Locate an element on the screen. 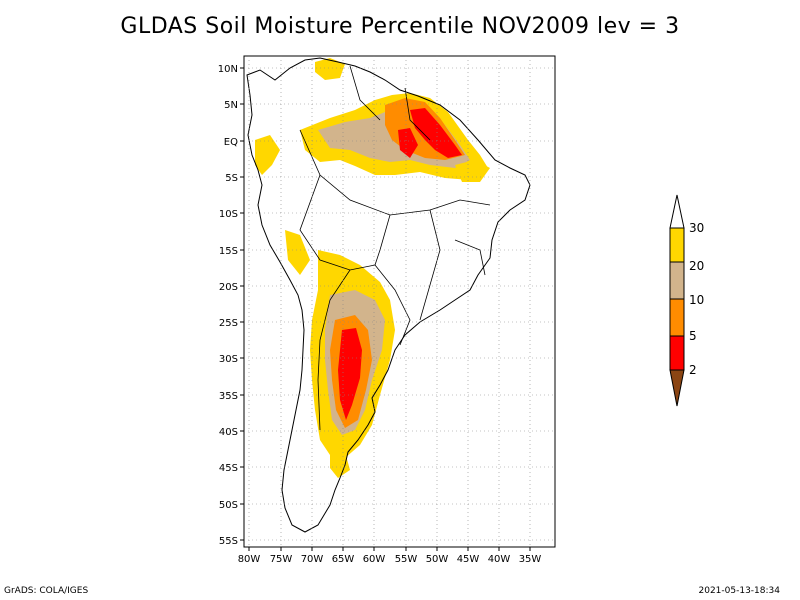  legend: 30 20 10 5 2 is located at coordinates (686, 300).